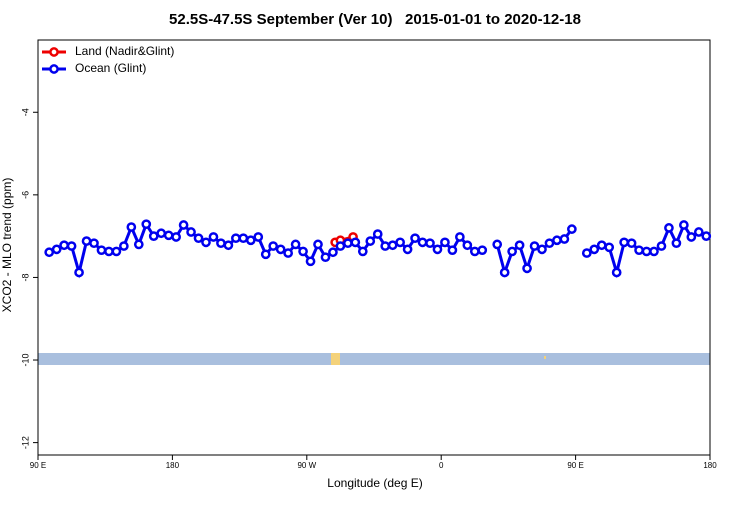 This screenshot has height=505, width=750. What do you see at coordinates (374, 359) in the screenshot?
I see `land-mask-band` at bounding box center [374, 359].